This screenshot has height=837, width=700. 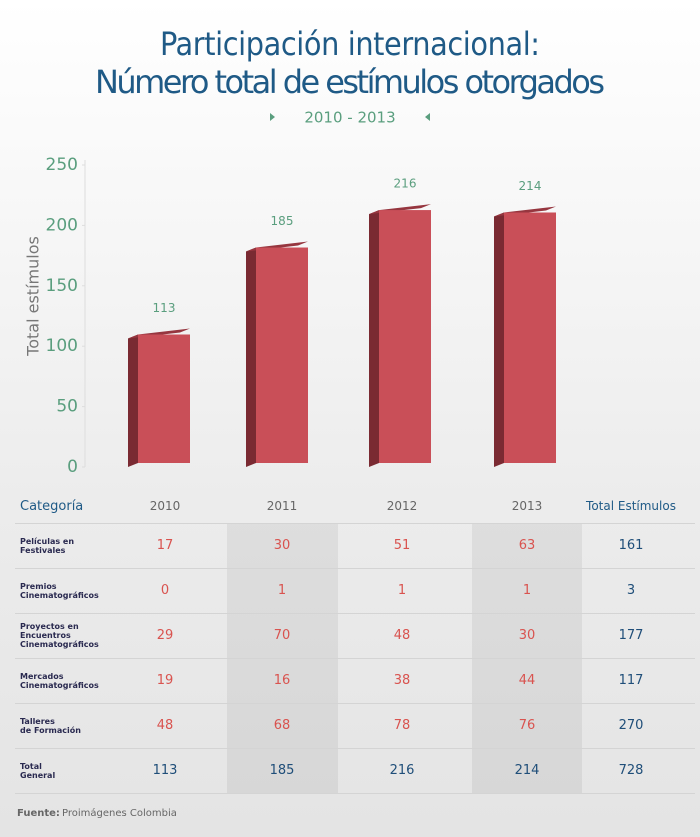 What do you see at coordinates (67, 407) in the screenshot?
I see `y-tick-label: 50` at bounding box center [67, 407].